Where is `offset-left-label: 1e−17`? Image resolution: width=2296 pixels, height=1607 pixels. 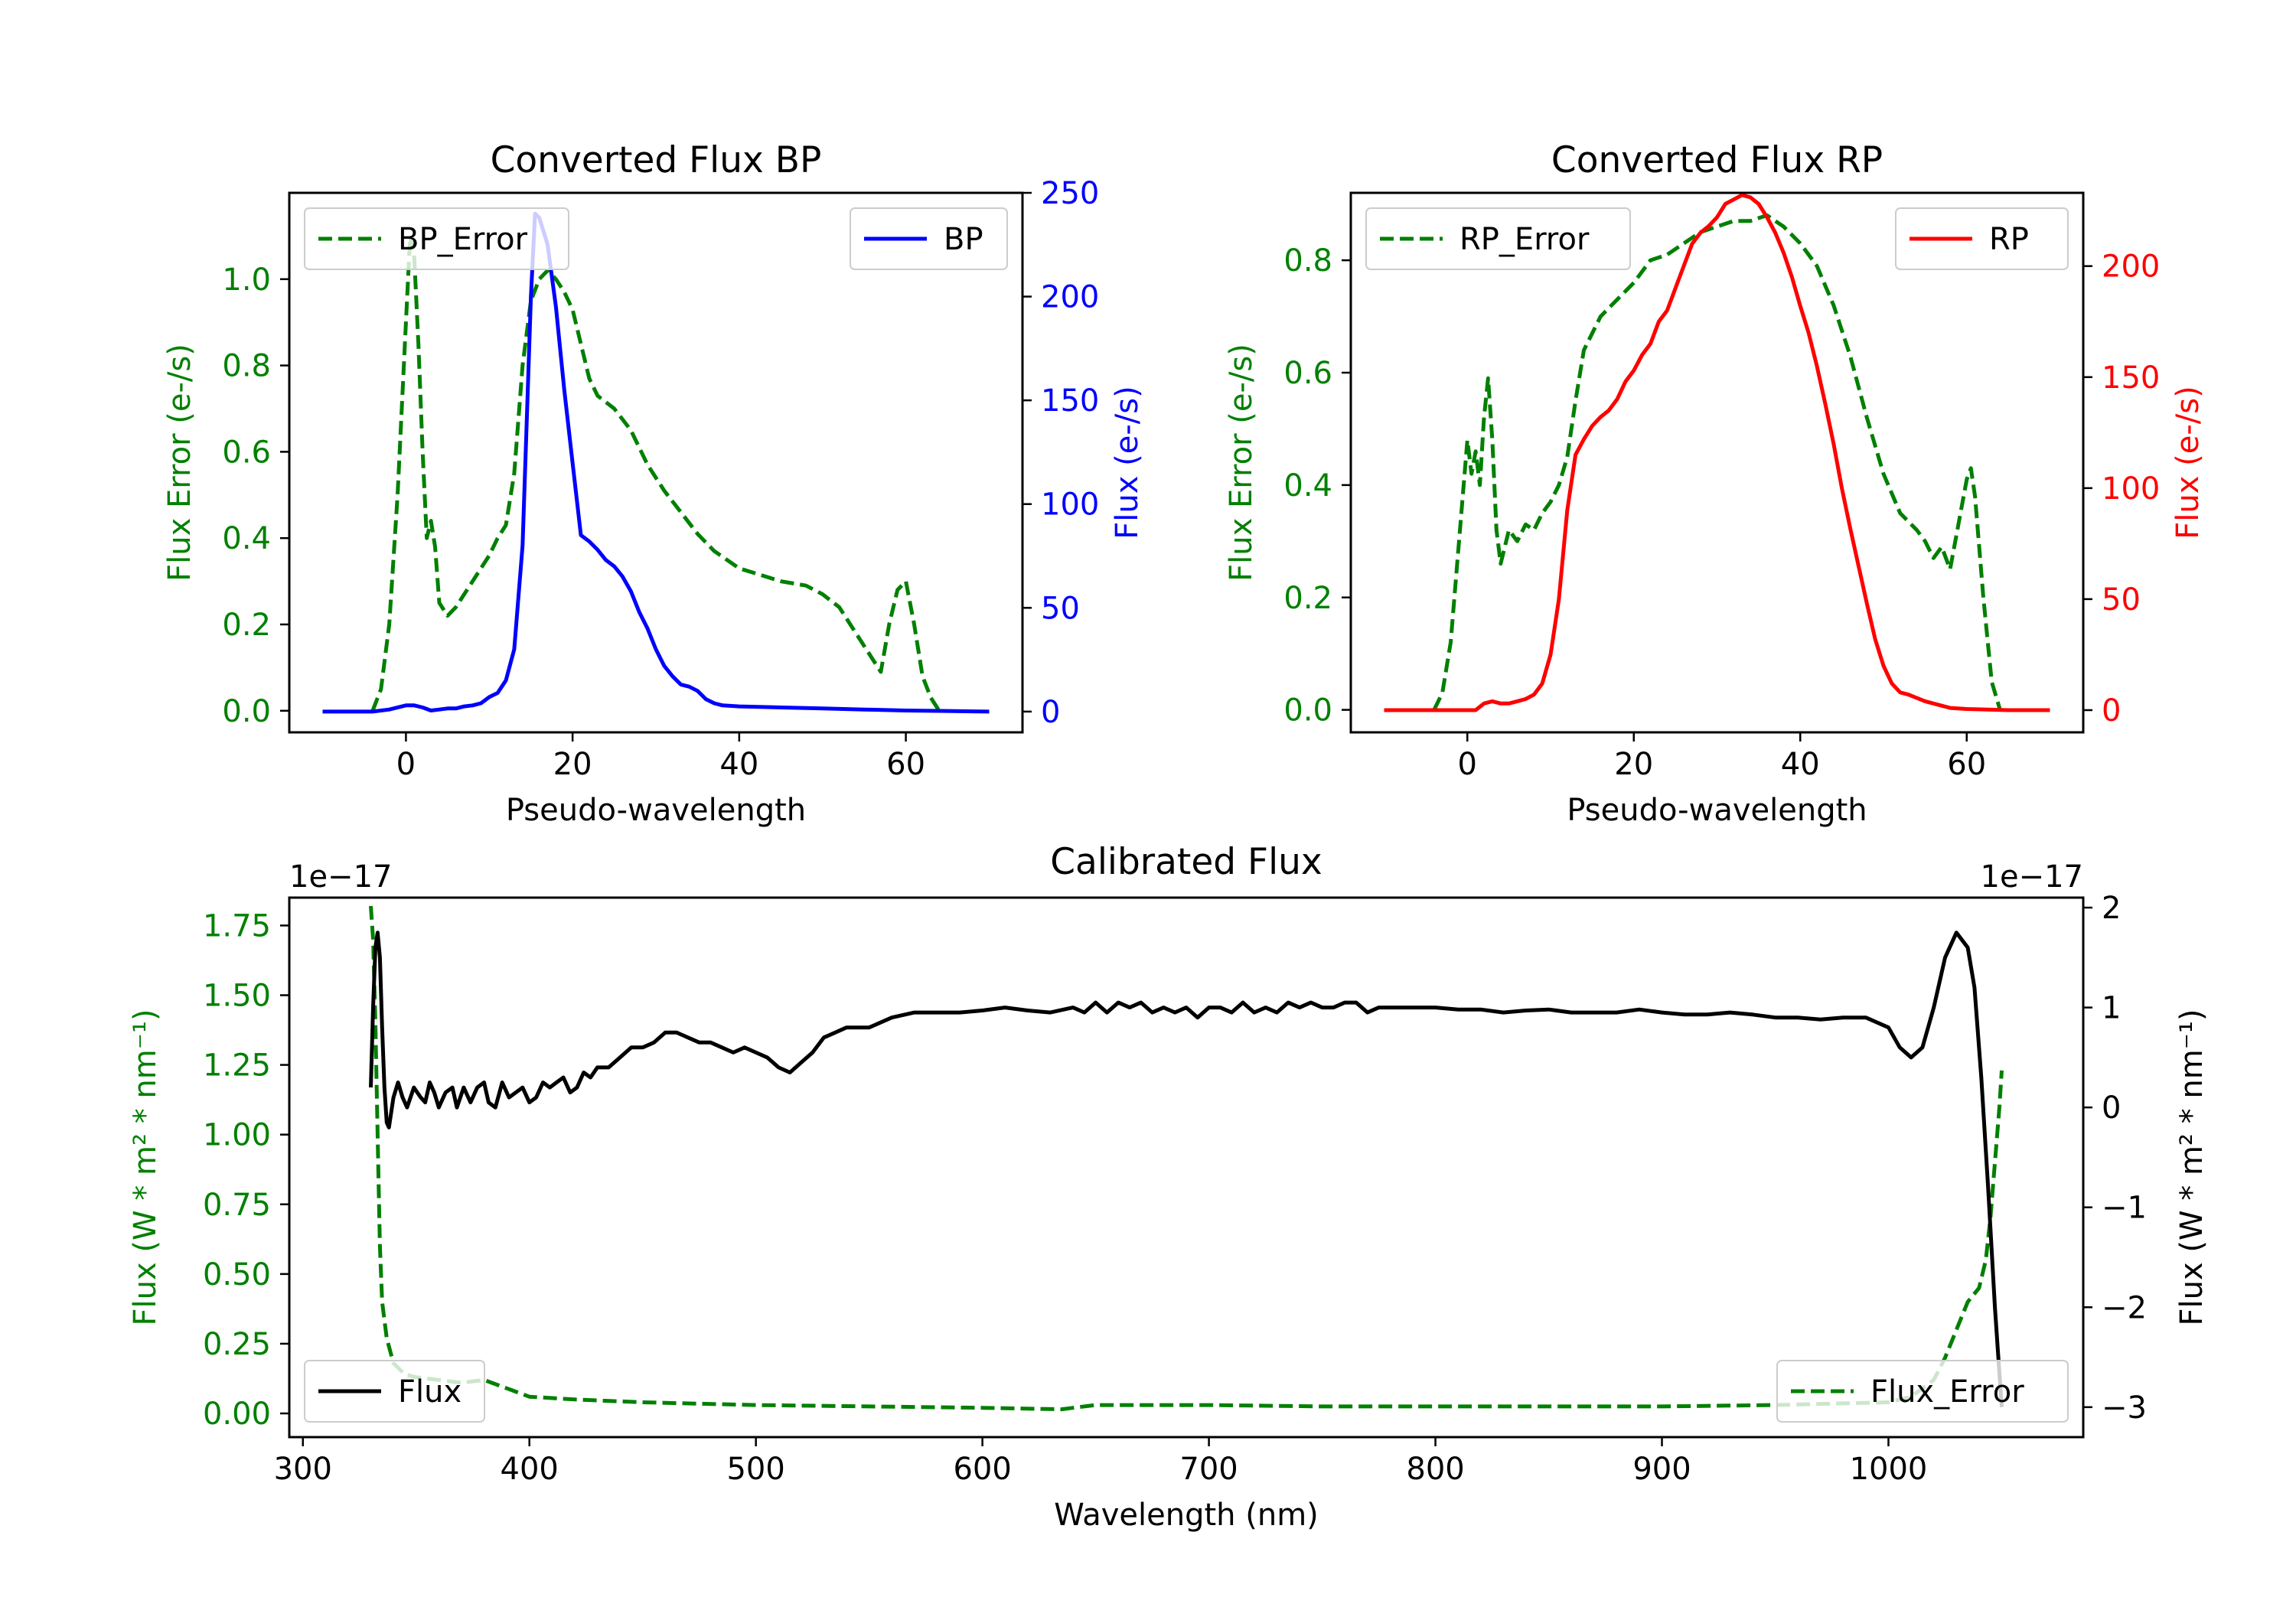 offset-left-label: 1e−17 is located at coordinates (340, 877).